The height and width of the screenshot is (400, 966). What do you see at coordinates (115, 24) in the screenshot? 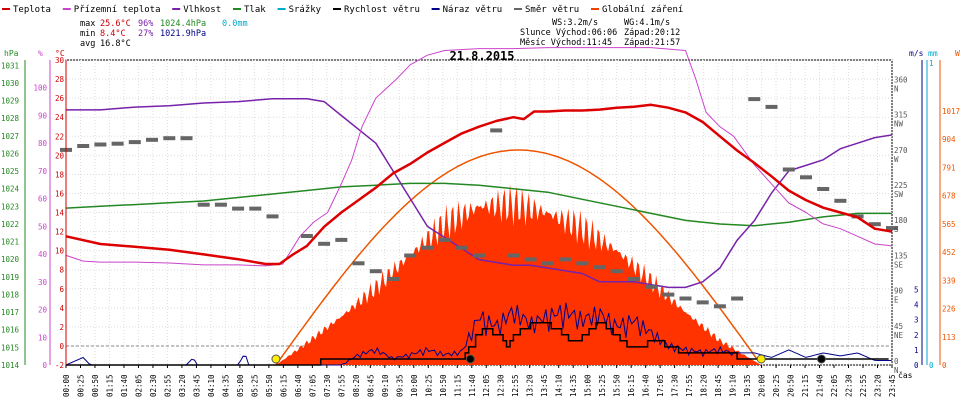
I see `stat-max-temp: 25.6°C` at bounding box center [115, 24].